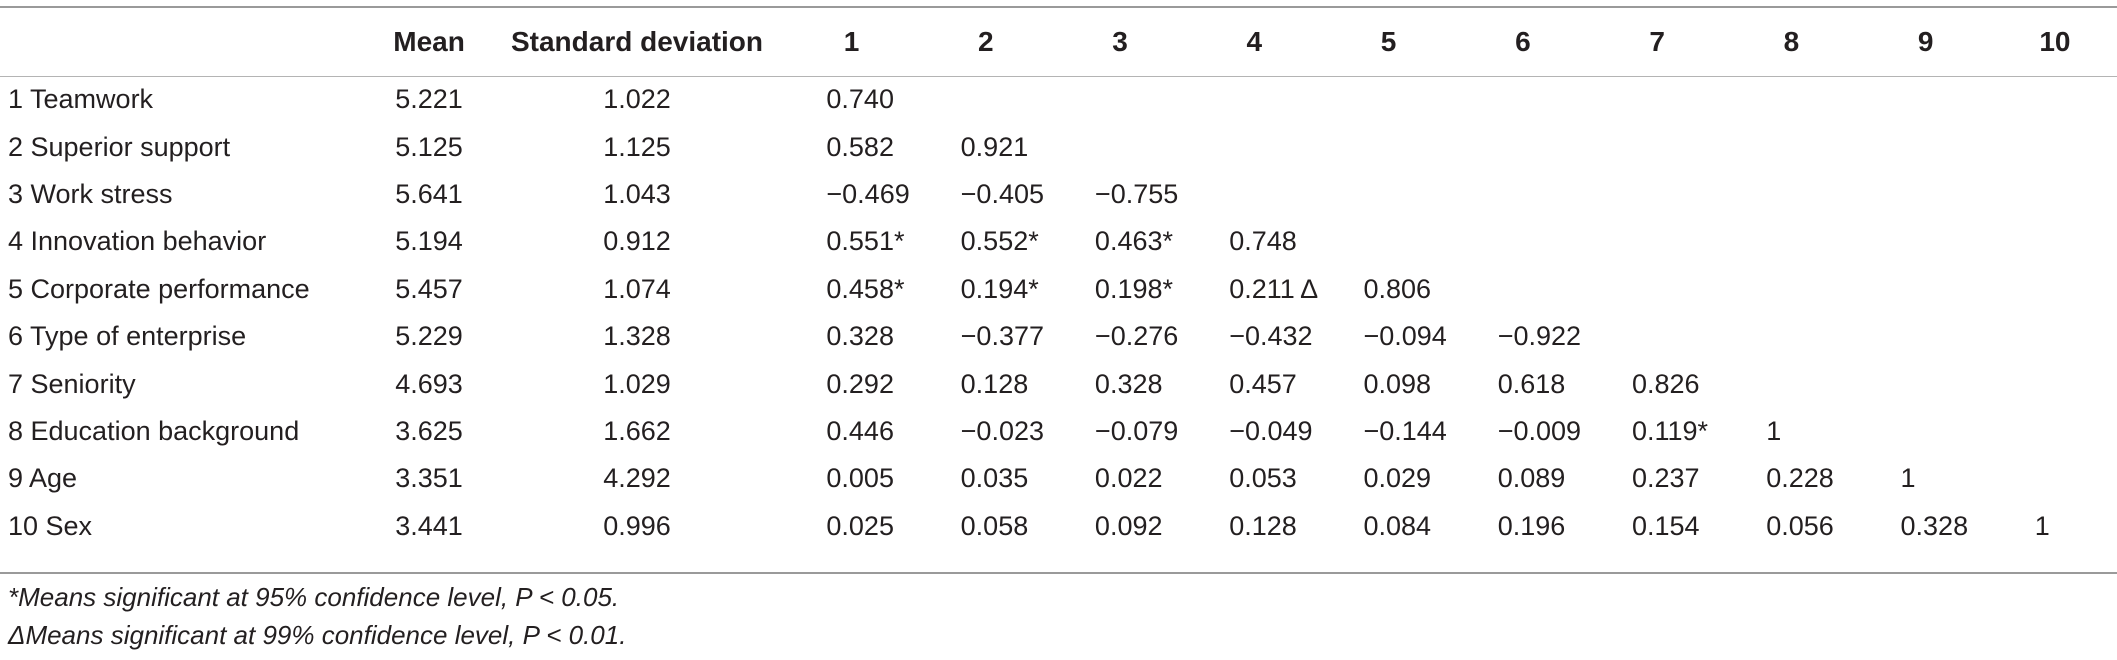 This screenshot has height=660, width=2117. I want to click on mean-cell: 3.441, so click(429, 525).